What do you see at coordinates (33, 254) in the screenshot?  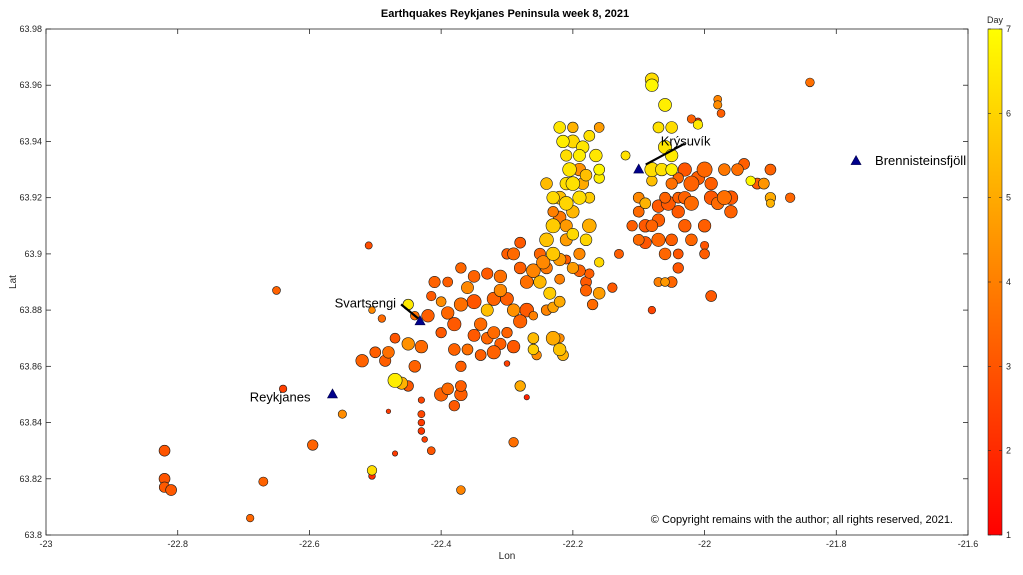 I see `y-tick-label: 63.9` at bounding box center [33, 254].